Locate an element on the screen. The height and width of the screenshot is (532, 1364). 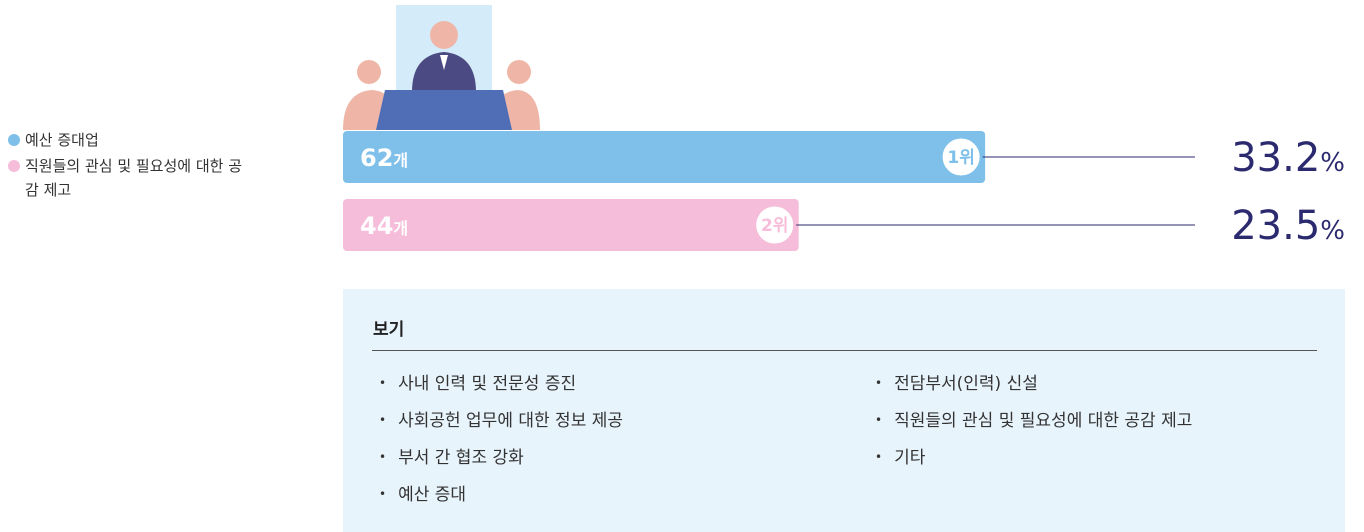
illustration is located at coordinates (441, 67).